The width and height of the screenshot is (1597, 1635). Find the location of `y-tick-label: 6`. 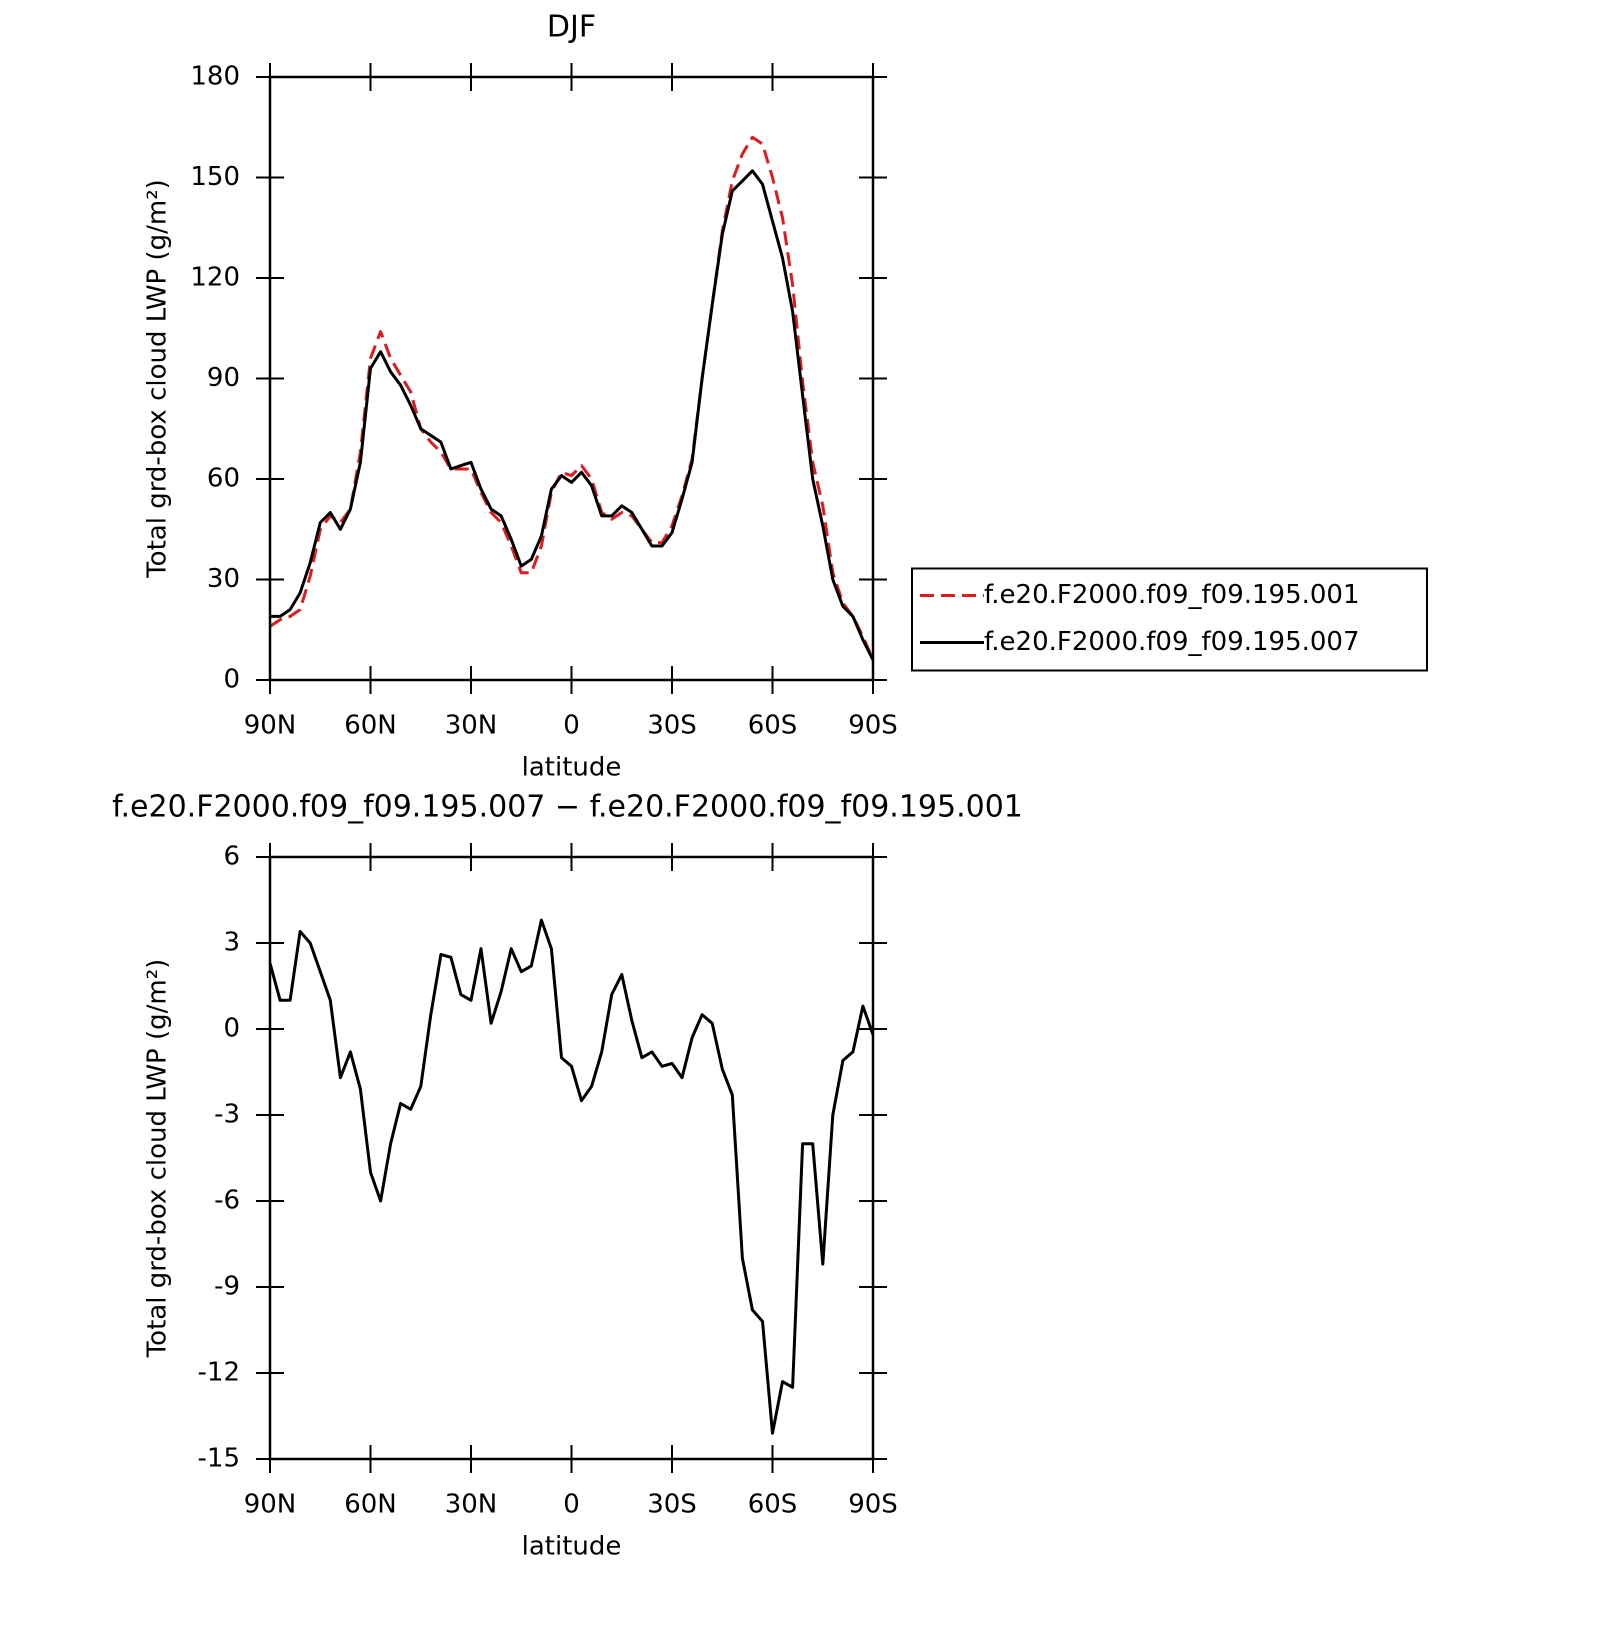

y-tick-label: 6 is located at coordinates (231, 857).